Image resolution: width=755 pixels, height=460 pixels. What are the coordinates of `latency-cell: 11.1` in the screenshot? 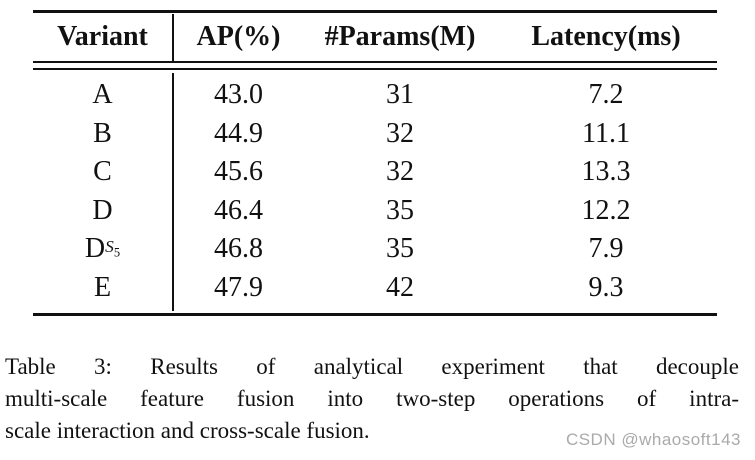 It's located at (606, 133).